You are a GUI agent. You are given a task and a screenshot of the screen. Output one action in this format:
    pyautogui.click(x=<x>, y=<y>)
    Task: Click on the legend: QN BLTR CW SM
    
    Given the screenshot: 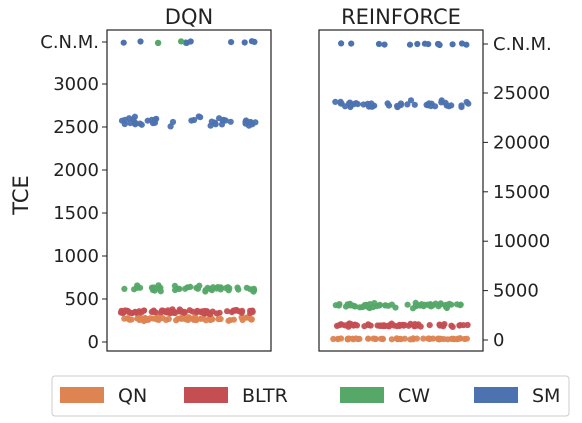 What is the action you would take?
    pyautogui.click(x=310, y=396)
    